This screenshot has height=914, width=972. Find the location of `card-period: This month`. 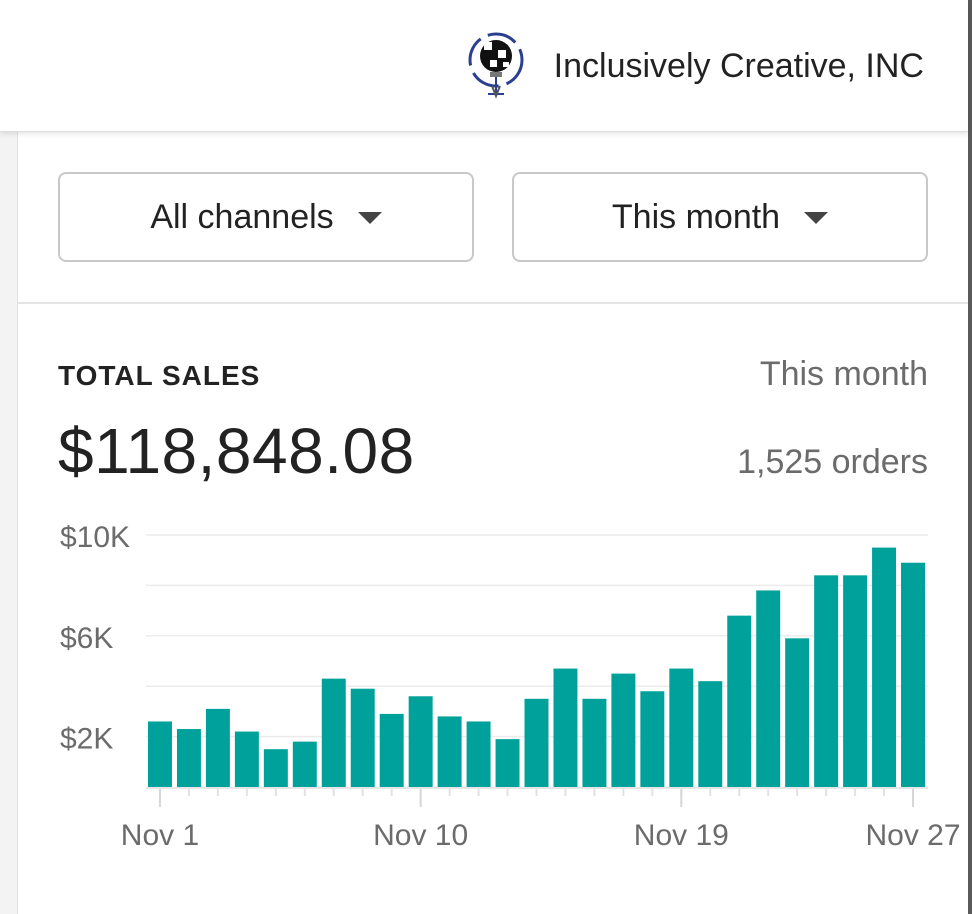

card-period: This month is located at coordinates (843, 374).